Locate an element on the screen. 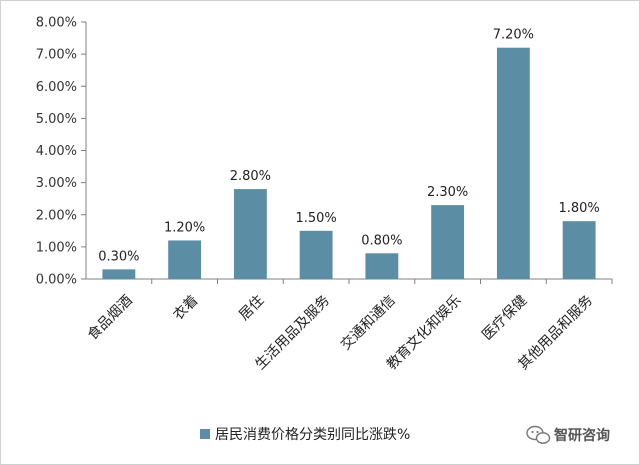 The height and width of the screenshot is (465, 640). y-tick-label: 2.00% is located at coordinates (56, 215).